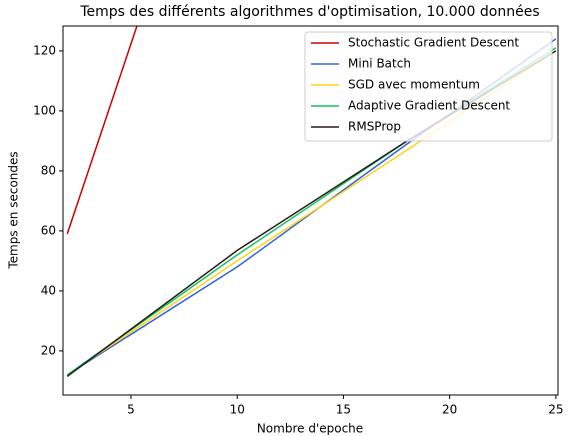  What do you see at coordinates (131, 410) in the screenshot?
I see `x-tick-label: 5` at bounding box center [131, 410].